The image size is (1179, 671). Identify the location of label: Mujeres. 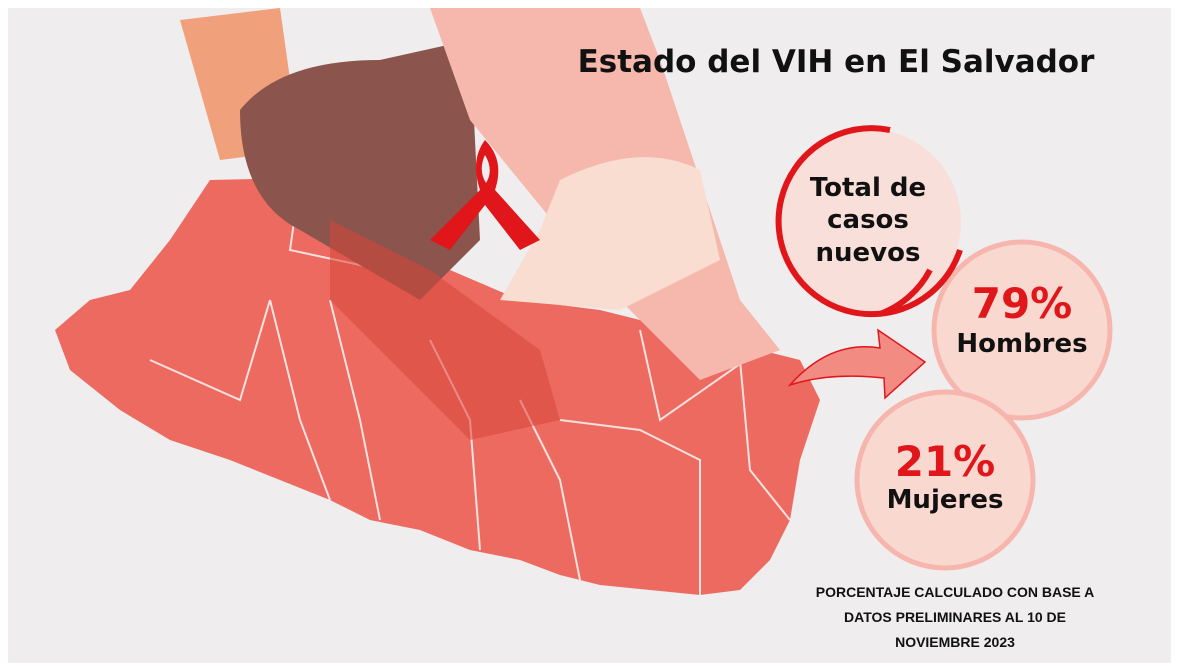
(945, 500).